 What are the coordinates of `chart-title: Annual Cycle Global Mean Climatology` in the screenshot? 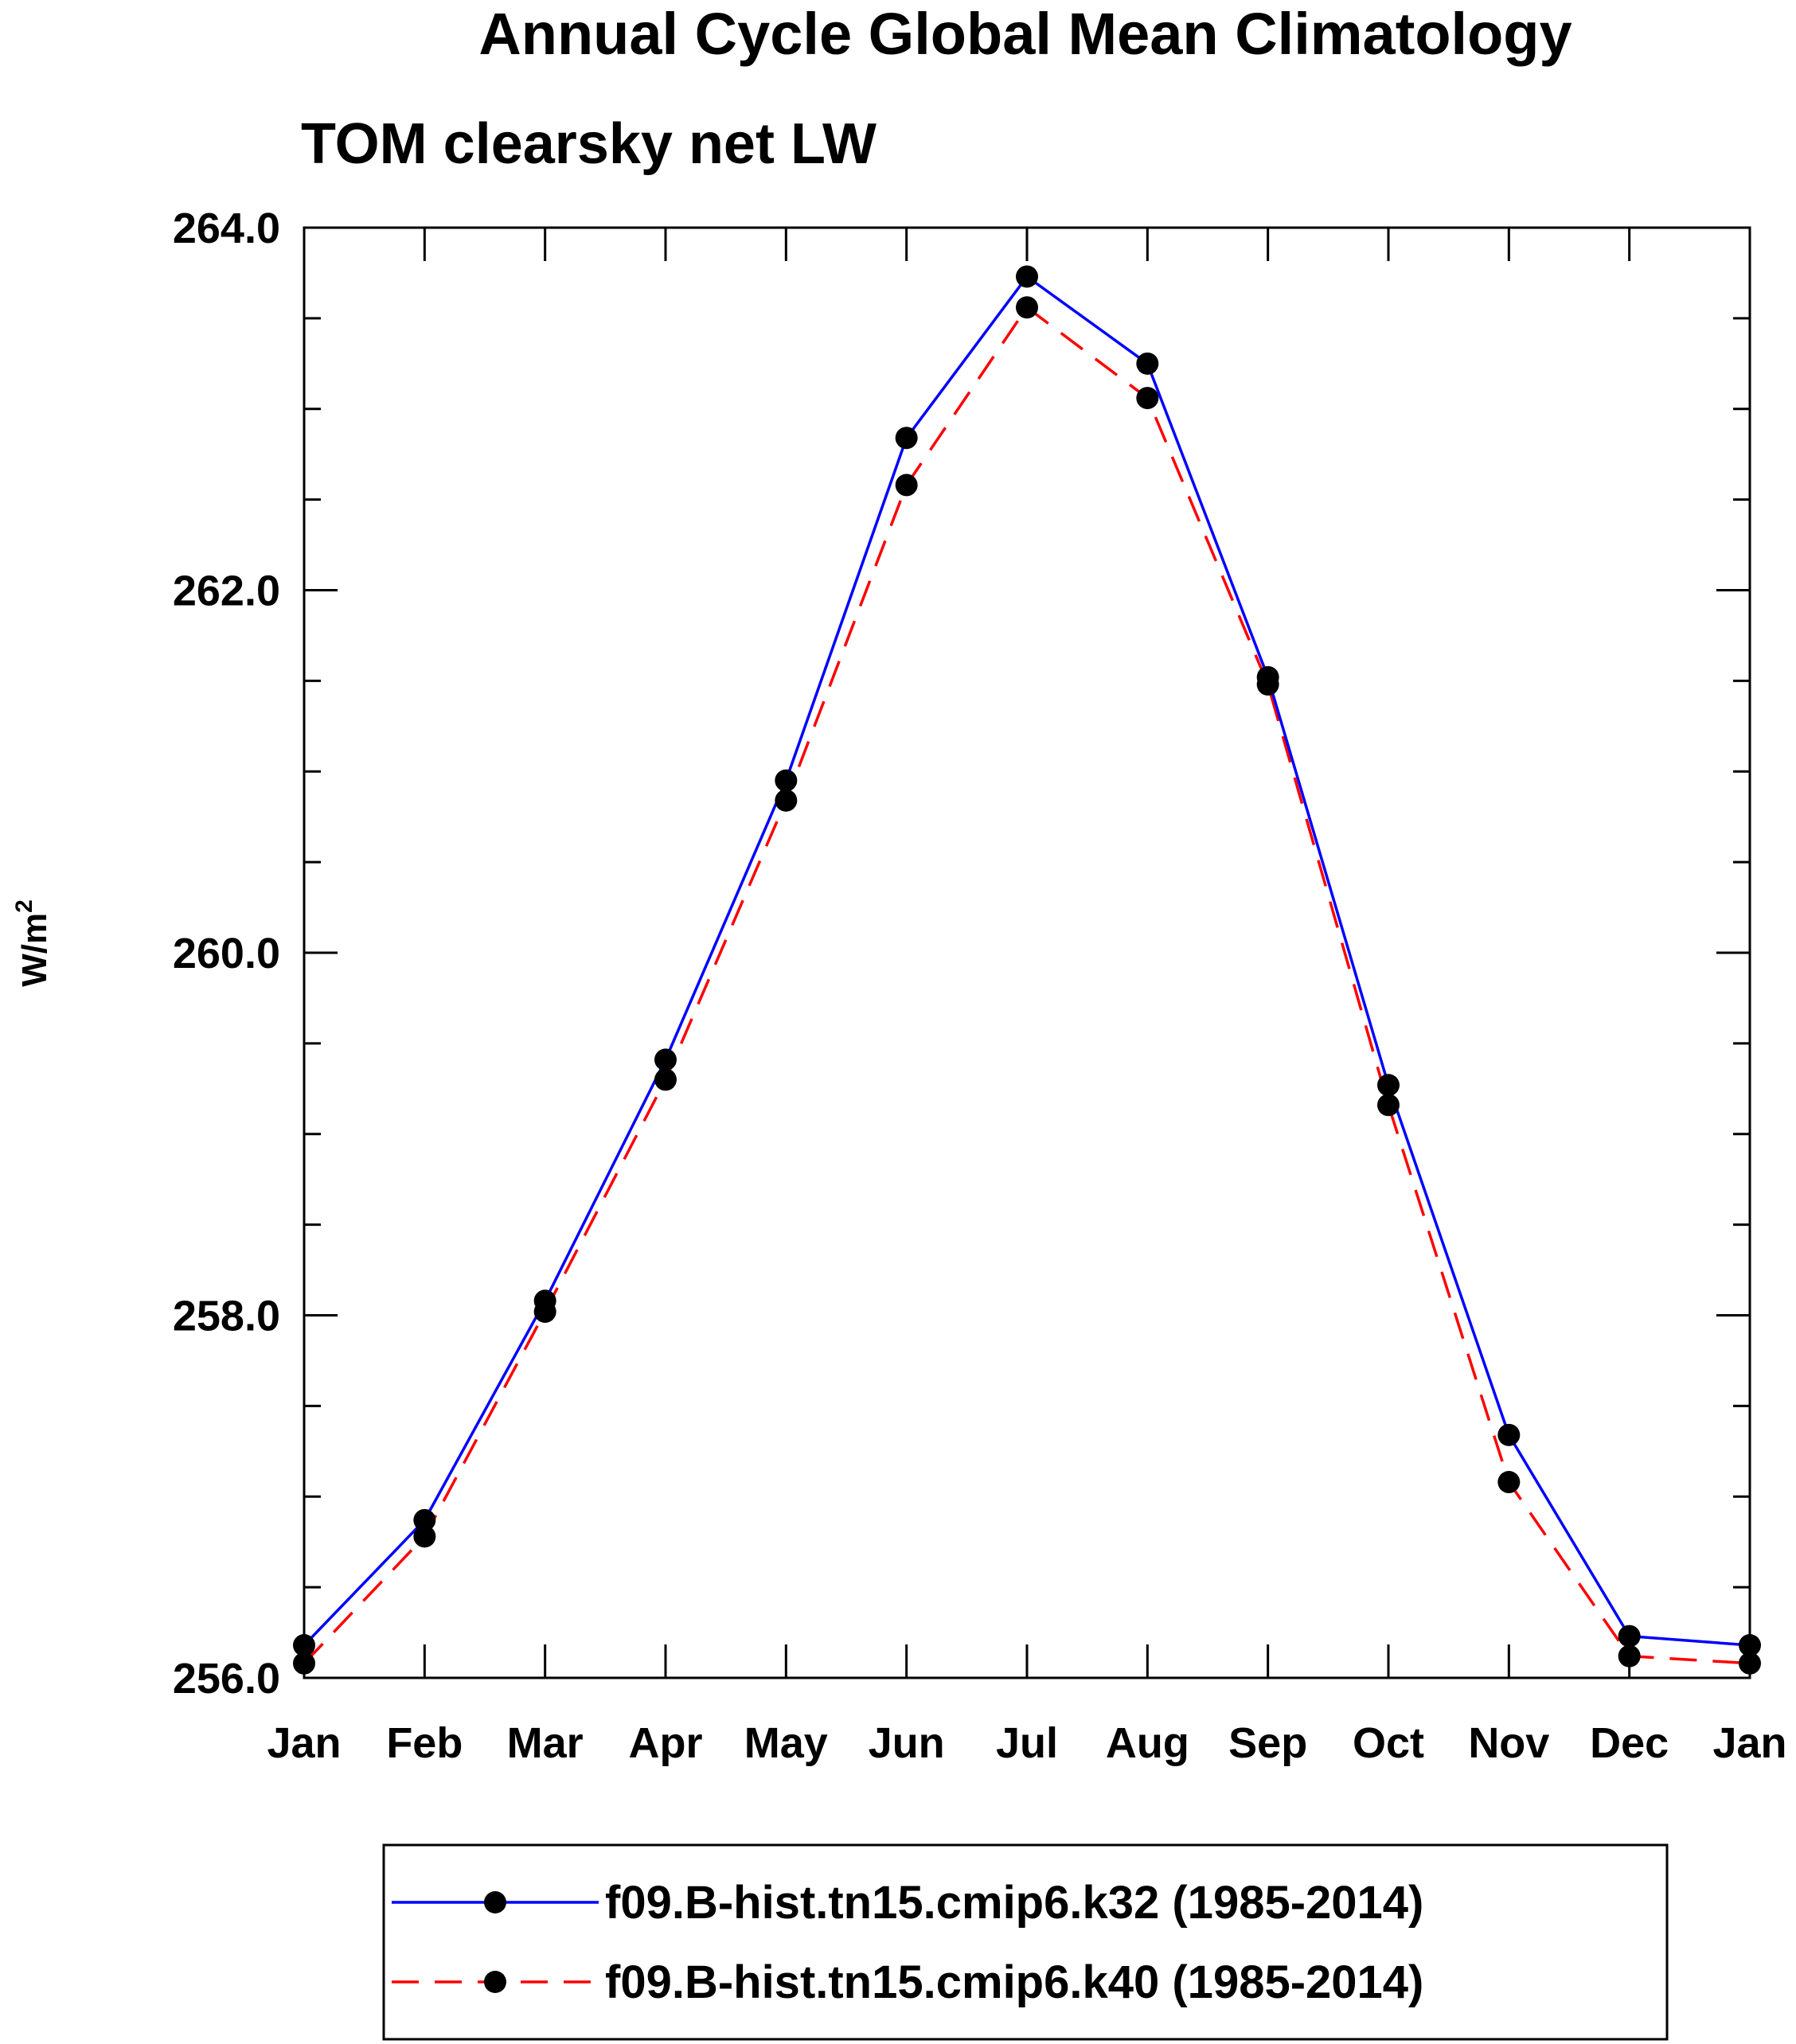 It's located at (1025, 34).